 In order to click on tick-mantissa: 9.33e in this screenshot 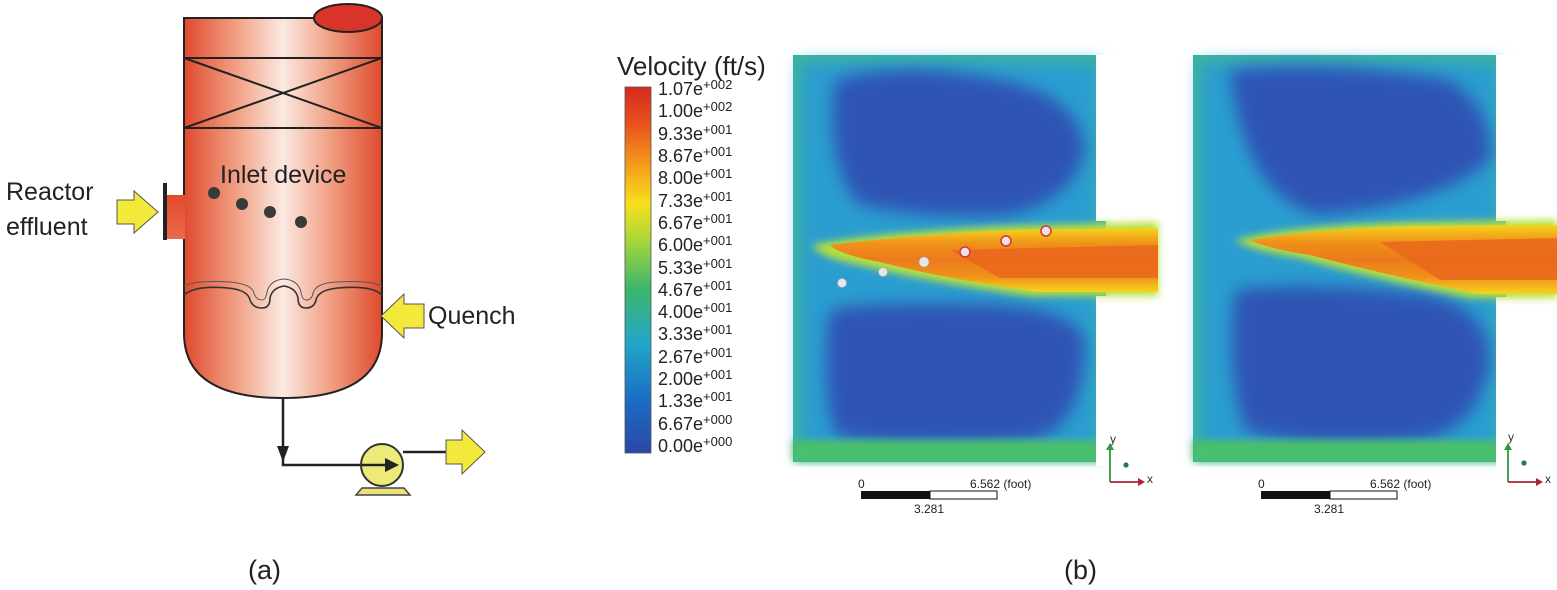, I will do `click(681, 133)`.